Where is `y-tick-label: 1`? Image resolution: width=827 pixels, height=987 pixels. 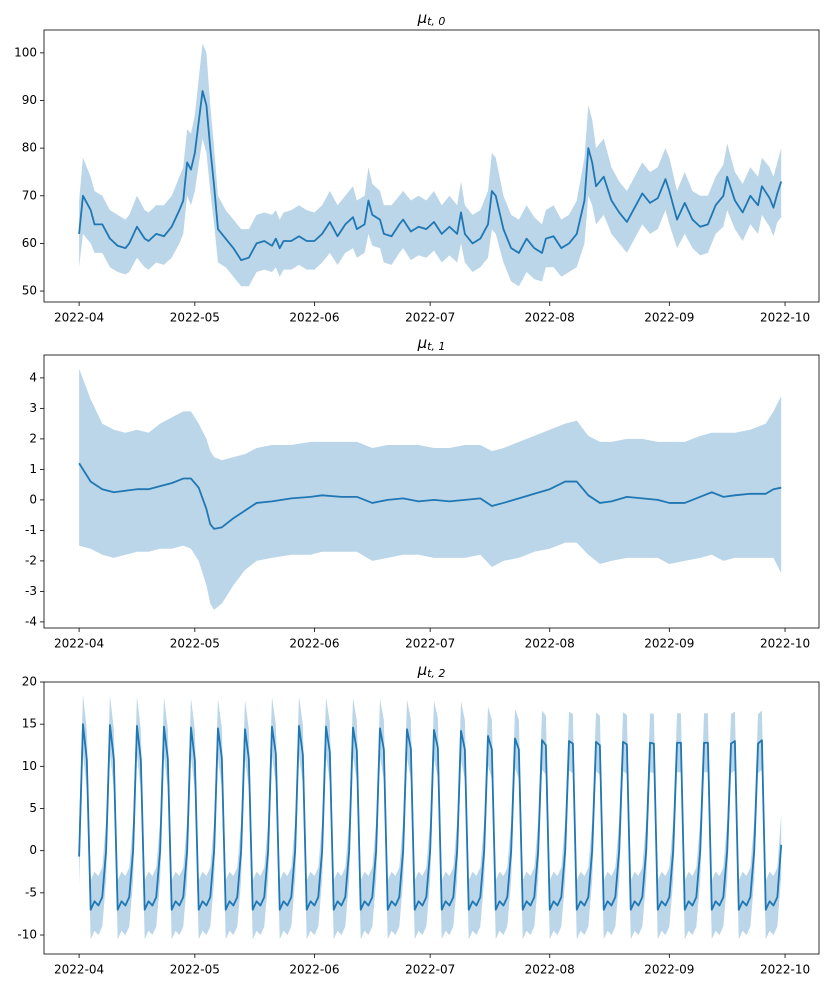
y-tick-label: 1 is located at coordinates (33, 469).